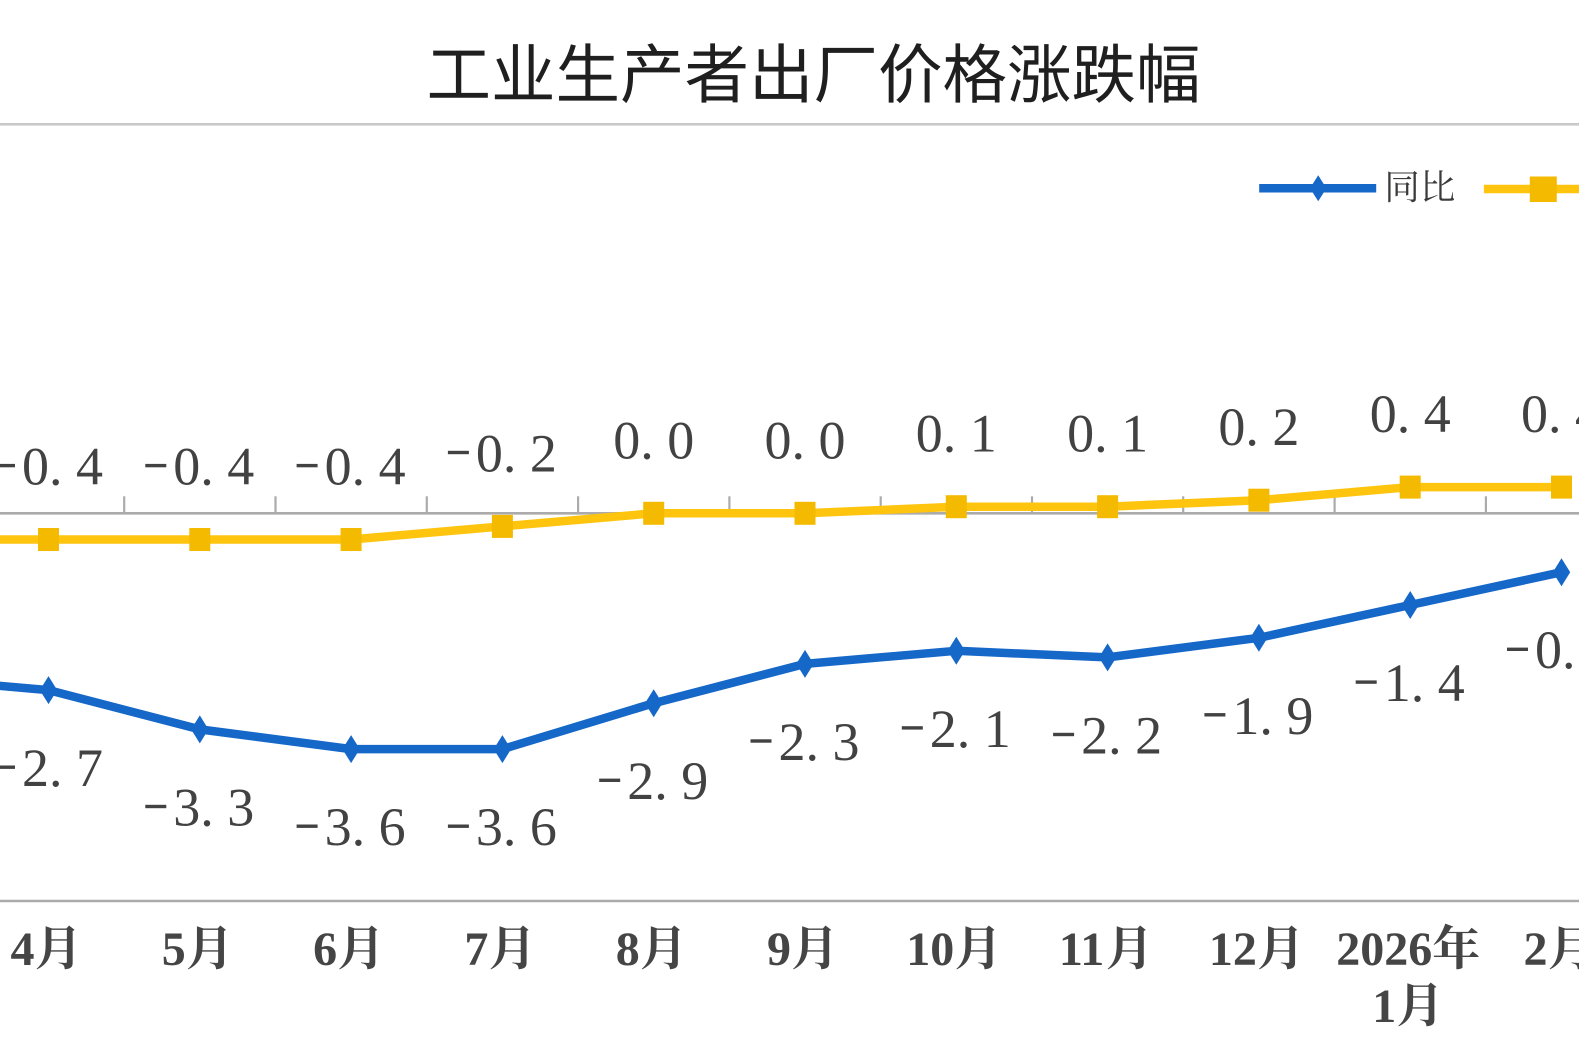 Image resolution: width=1579 pixels, height=1060 pixels. Describe the element at coordinates (628, 949) in the screenshot. I see `svg-text: 8` at that location.